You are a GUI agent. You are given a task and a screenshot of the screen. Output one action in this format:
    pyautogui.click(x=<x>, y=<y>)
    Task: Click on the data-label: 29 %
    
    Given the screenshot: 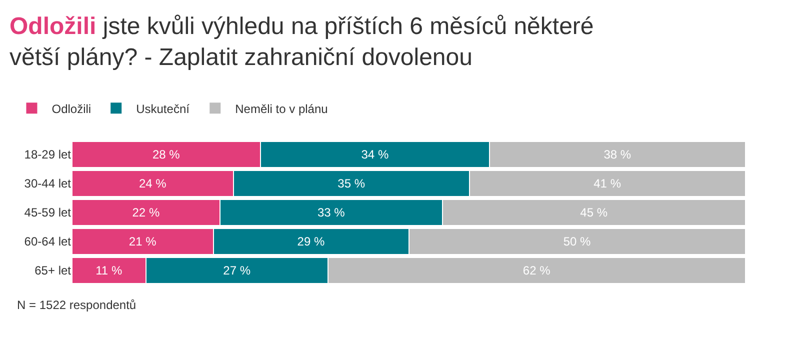 What is the action you would take?
    pyautogui.click(x=311, y=241)
    